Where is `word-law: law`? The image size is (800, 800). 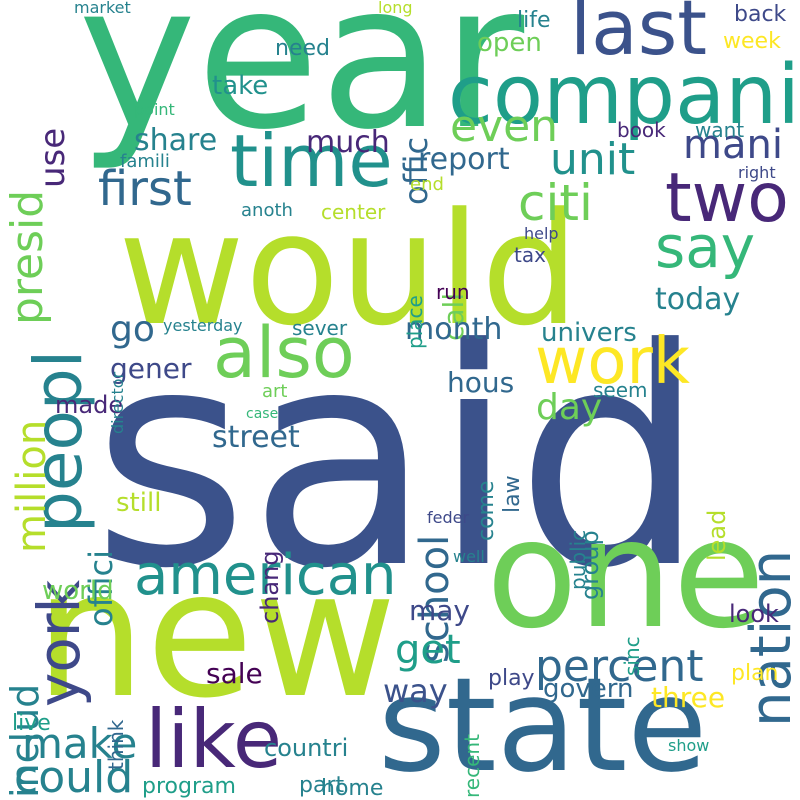
word-law: law is located at coordinates (512, 494).